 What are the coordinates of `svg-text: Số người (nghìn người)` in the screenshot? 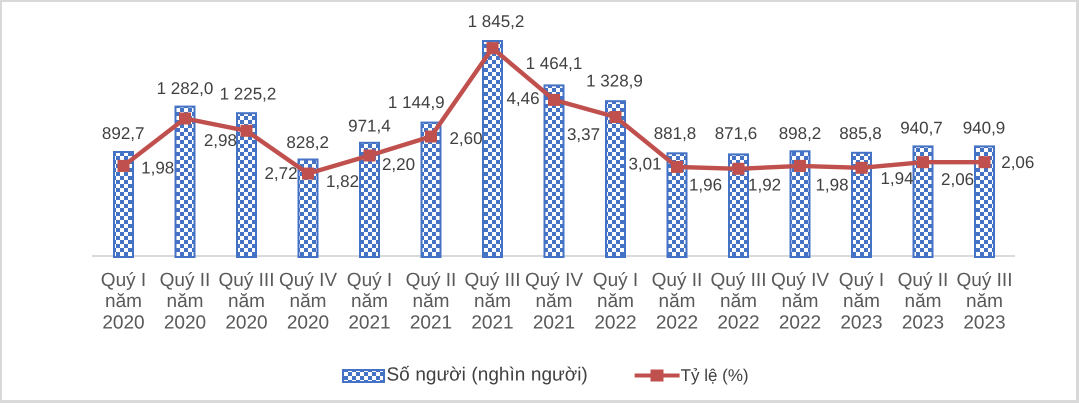 It's located at (487, 374).